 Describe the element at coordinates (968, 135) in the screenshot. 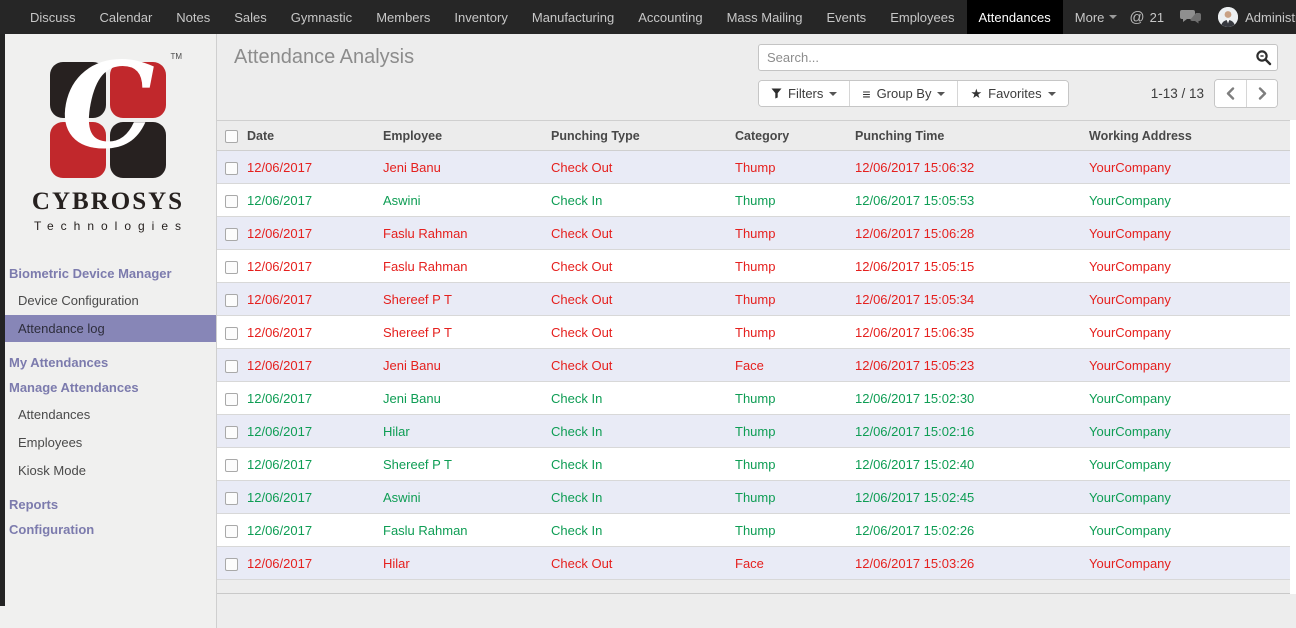

I see `column-header-punching-time: Punching Time` at that location.